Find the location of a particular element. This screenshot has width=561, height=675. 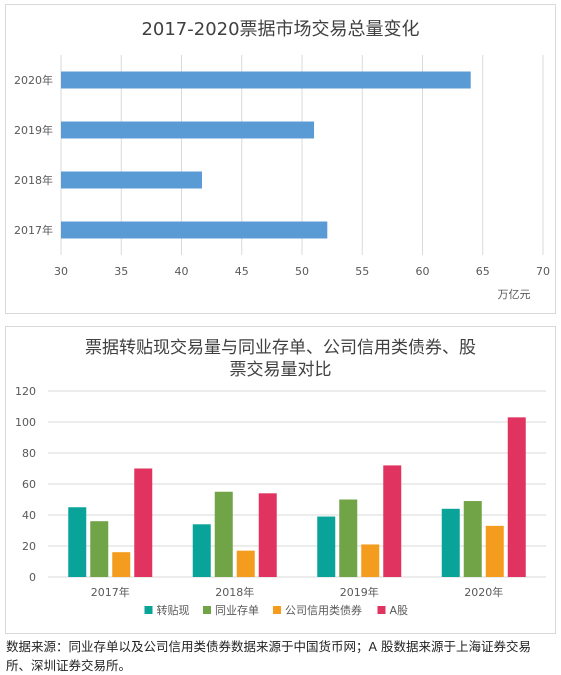

chart-1-x-tick-label: 60 is located at coordinates (423, 271).